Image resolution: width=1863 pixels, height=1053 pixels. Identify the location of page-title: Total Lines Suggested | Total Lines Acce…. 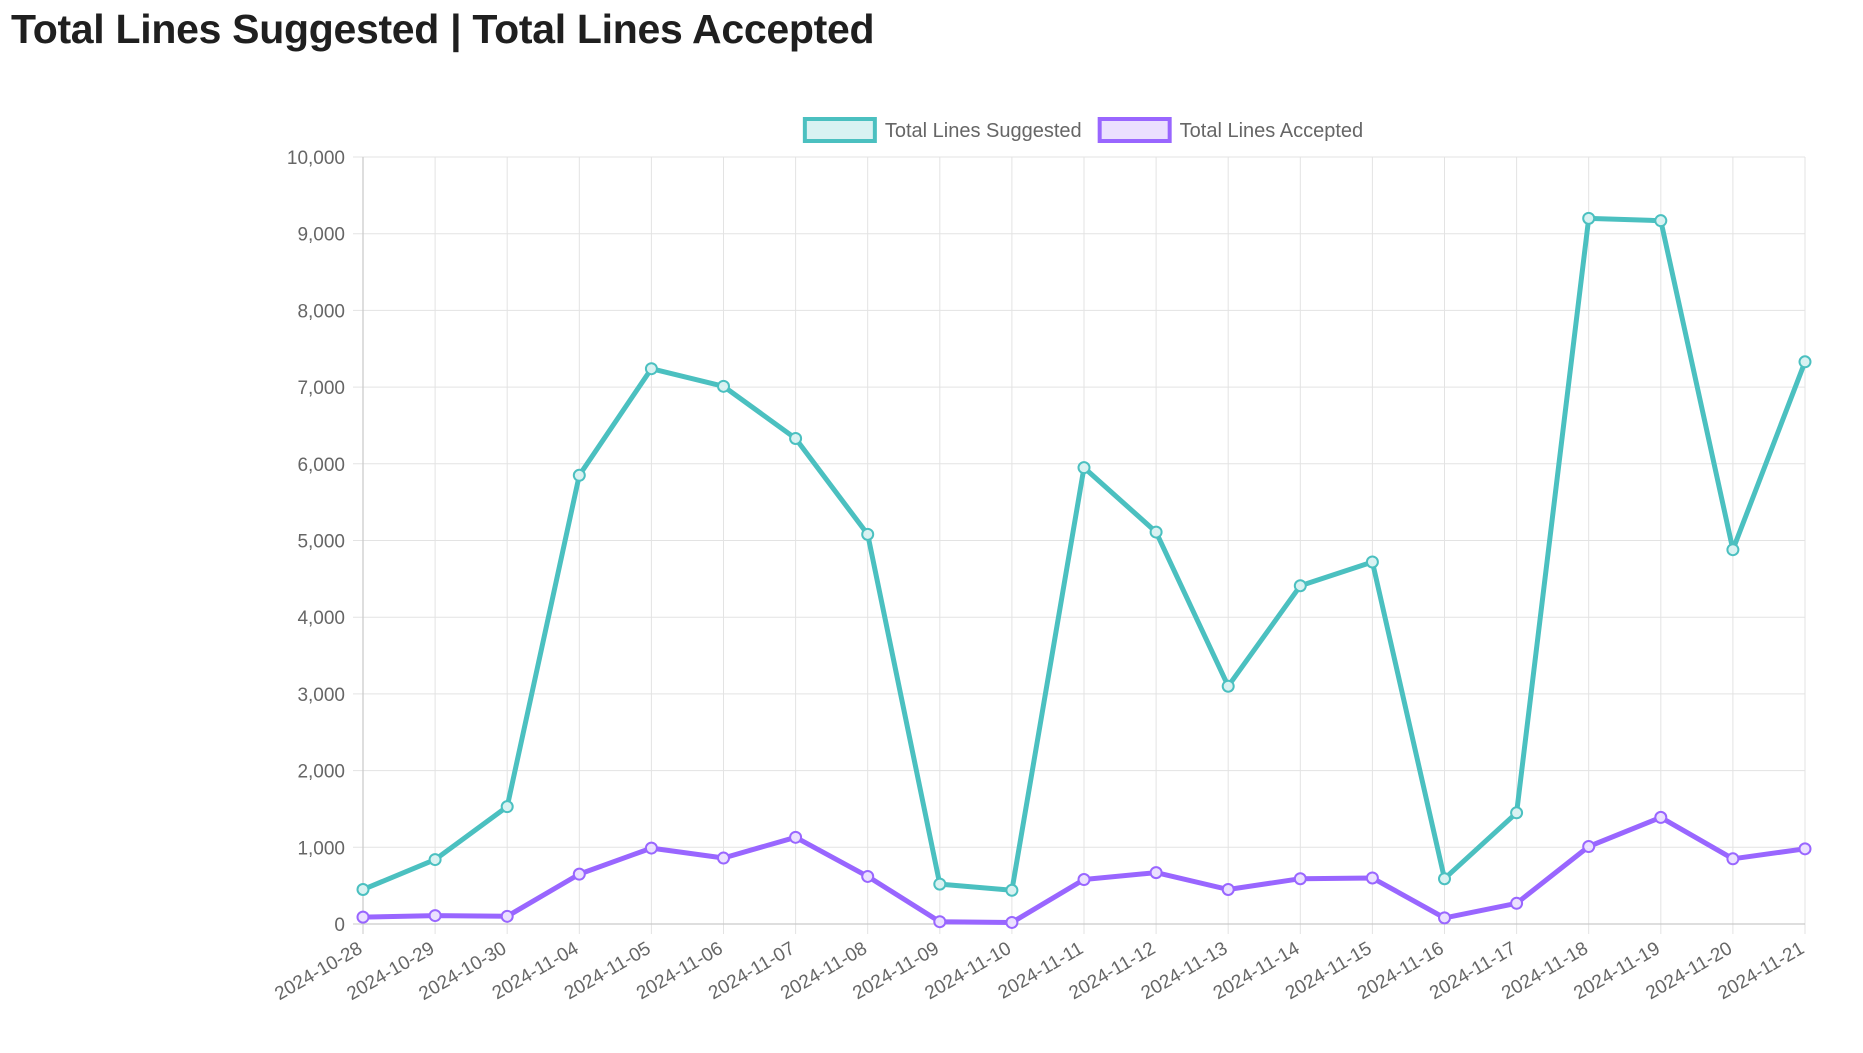
(443, 29).